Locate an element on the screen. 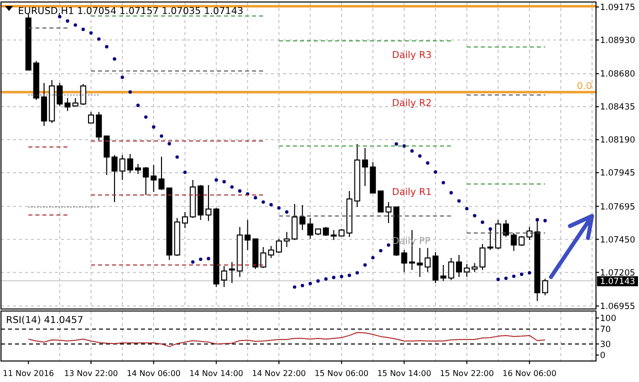 This screenshot has width=639, height=382. annotation: 0.0 is located at coordinates (584, 86).